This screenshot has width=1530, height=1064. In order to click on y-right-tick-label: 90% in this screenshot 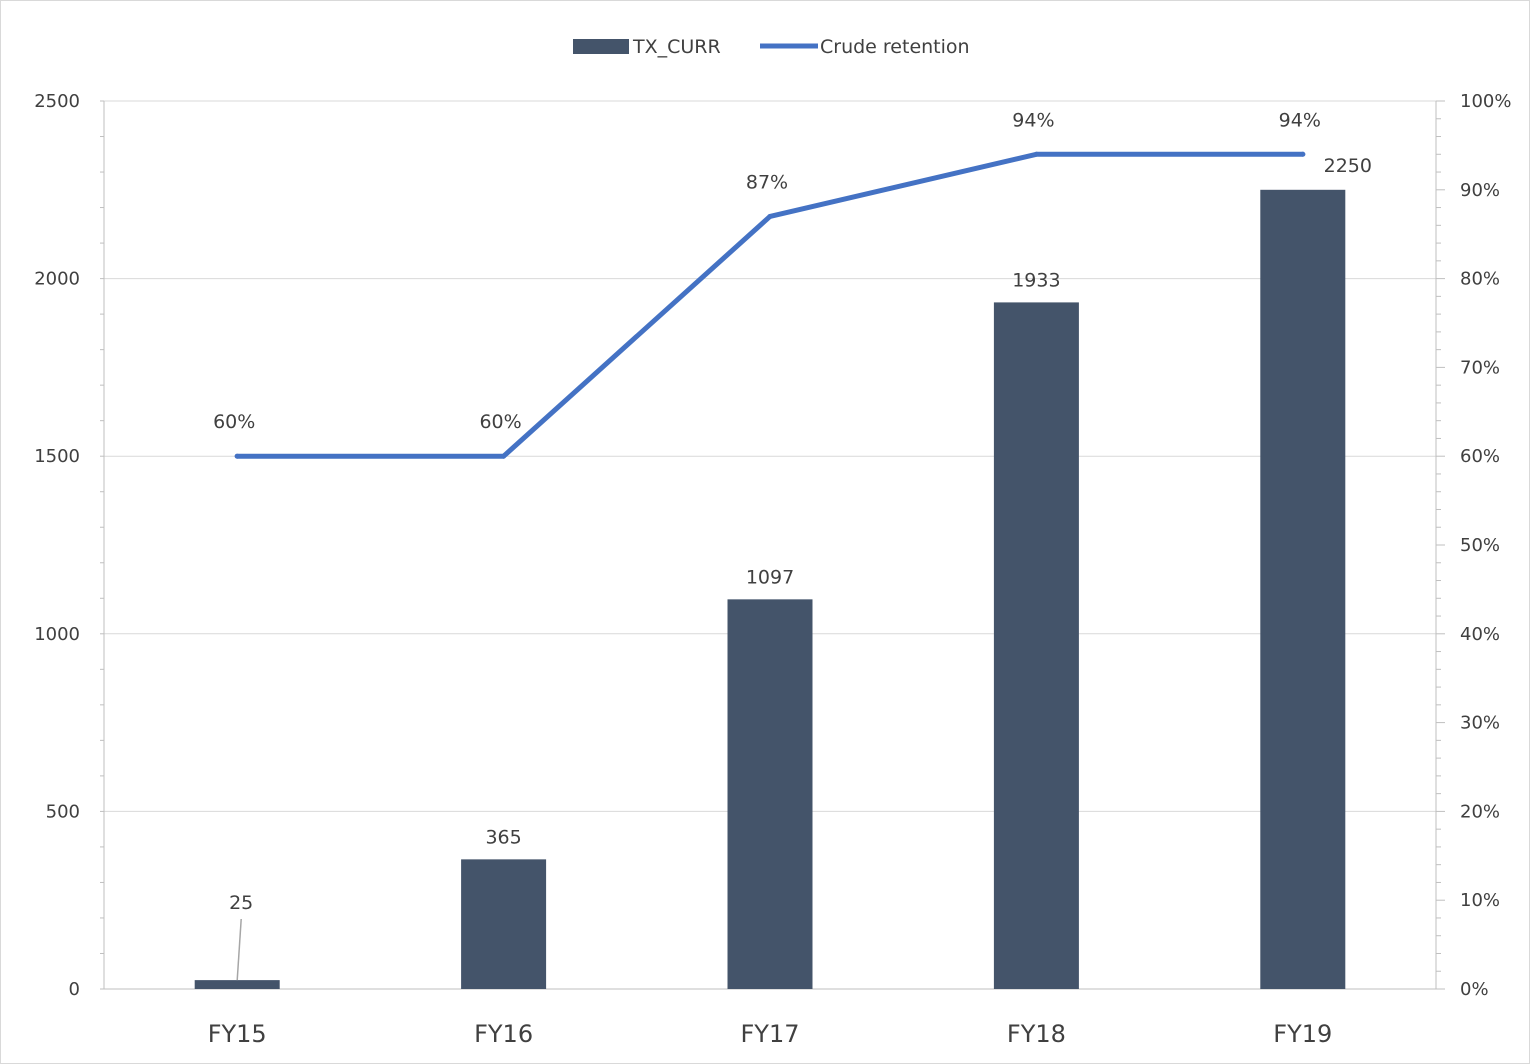, I will do `click(1480, 190)`.